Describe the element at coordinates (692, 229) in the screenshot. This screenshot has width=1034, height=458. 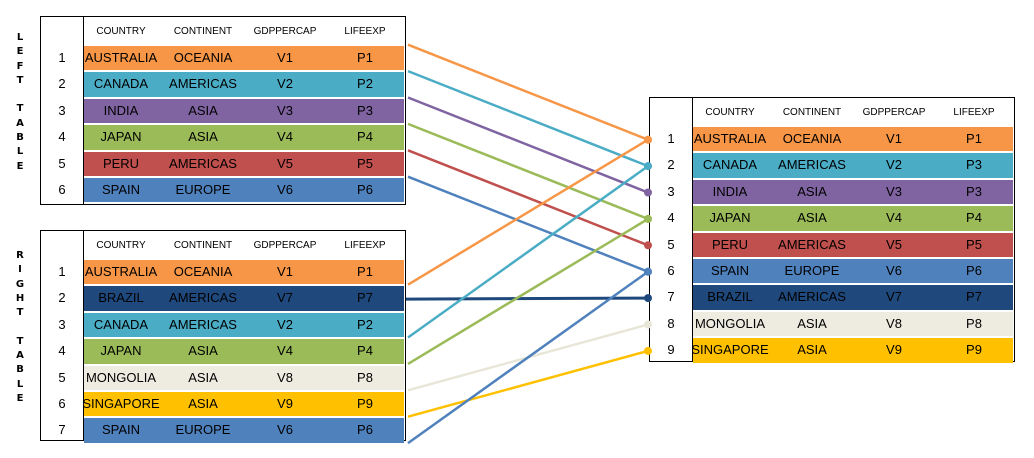
I see `result-table-number-column-rule` at that location.